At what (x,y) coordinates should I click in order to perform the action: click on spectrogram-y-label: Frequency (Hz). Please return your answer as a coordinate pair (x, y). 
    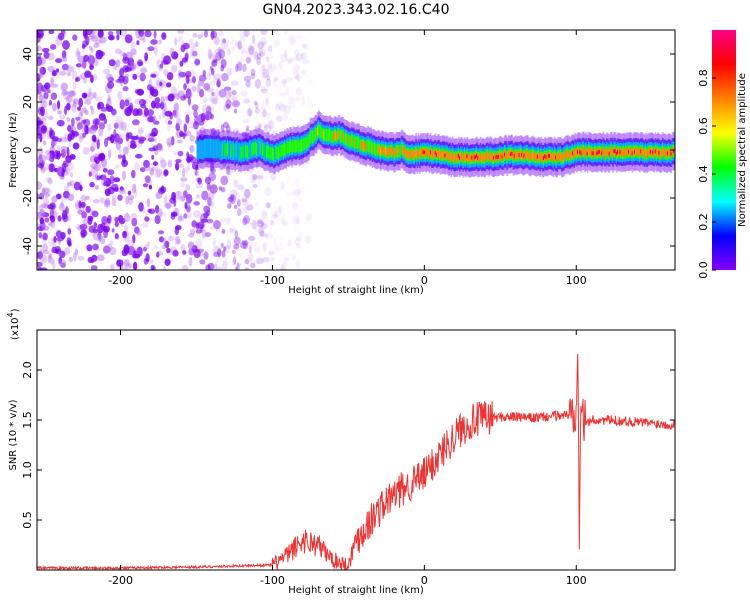
    Looking at the image, I should click on (13, 150).